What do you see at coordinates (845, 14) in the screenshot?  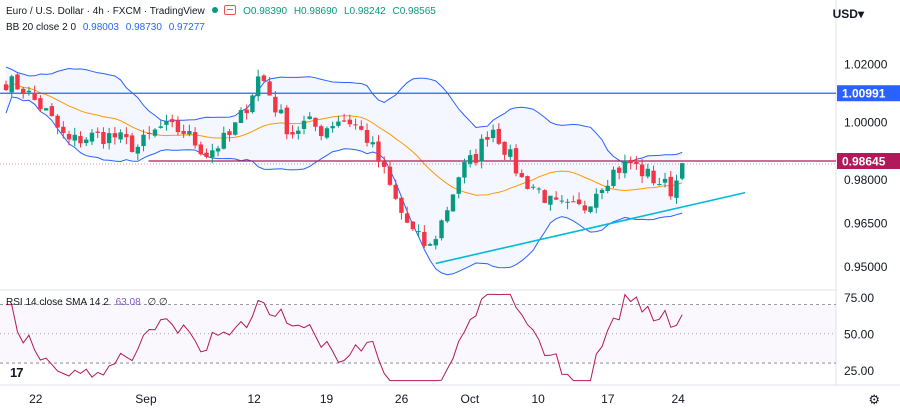 I see `currency-label: USD` at bounding box center [845, 14].